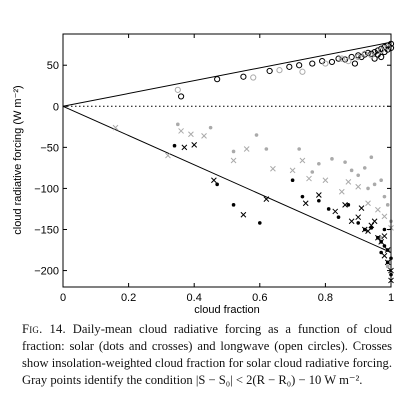 This screenshot has height=418, width=416. What do you see at coordinates (46, 189) in the screenshot?
I see `y-tick-label: −100` at bounding box center [46, 189].